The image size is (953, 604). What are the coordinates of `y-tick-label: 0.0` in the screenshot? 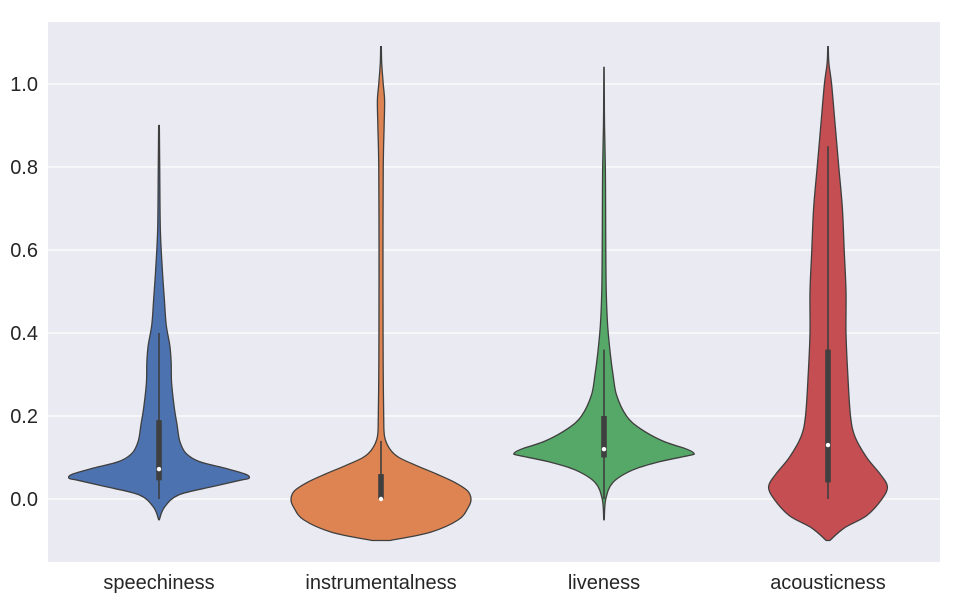 It's located at (24, 500).